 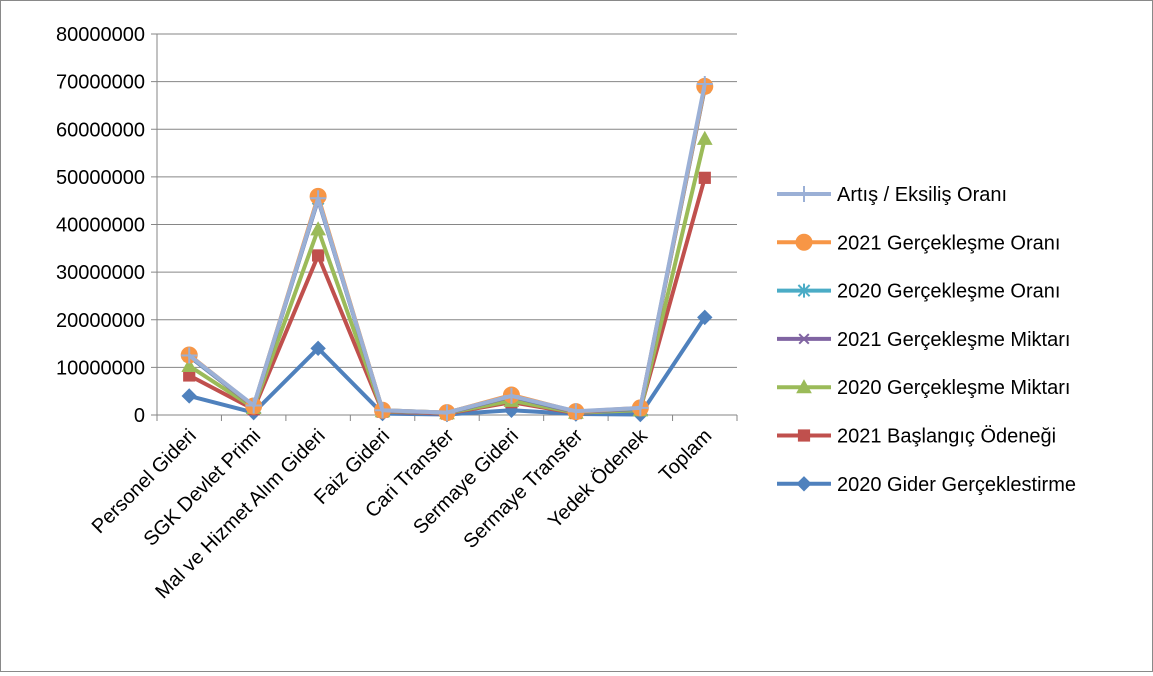 What do you see at coordinates (100, 35) in the screenshot?
I see `y-tick-label: 80000000` at bounding box center [100, 35].